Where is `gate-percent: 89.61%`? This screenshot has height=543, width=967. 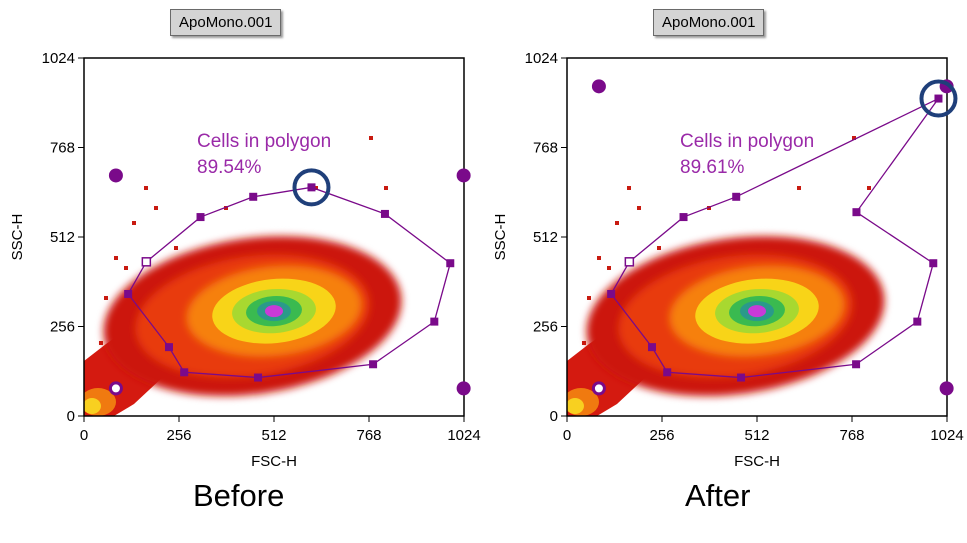 gate-percent: 89.61% is located at coordinates (712, 167).